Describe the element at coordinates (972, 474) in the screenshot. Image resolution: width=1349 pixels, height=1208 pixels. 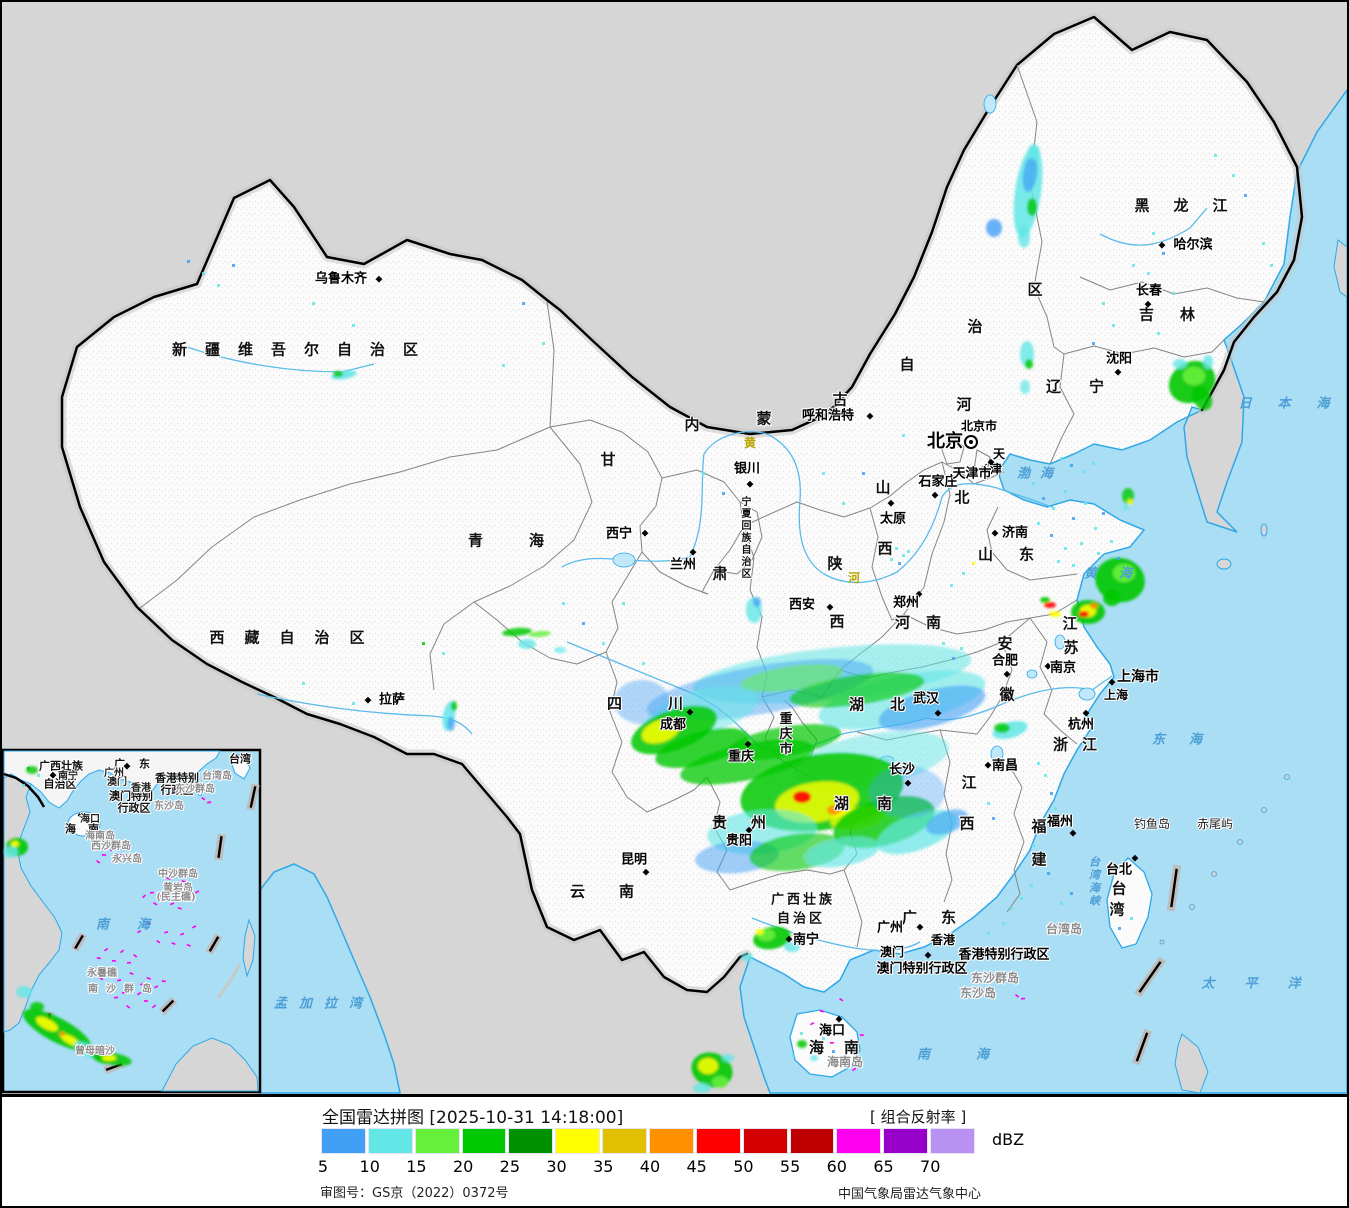
I see `city-label: 天津市` at that location.